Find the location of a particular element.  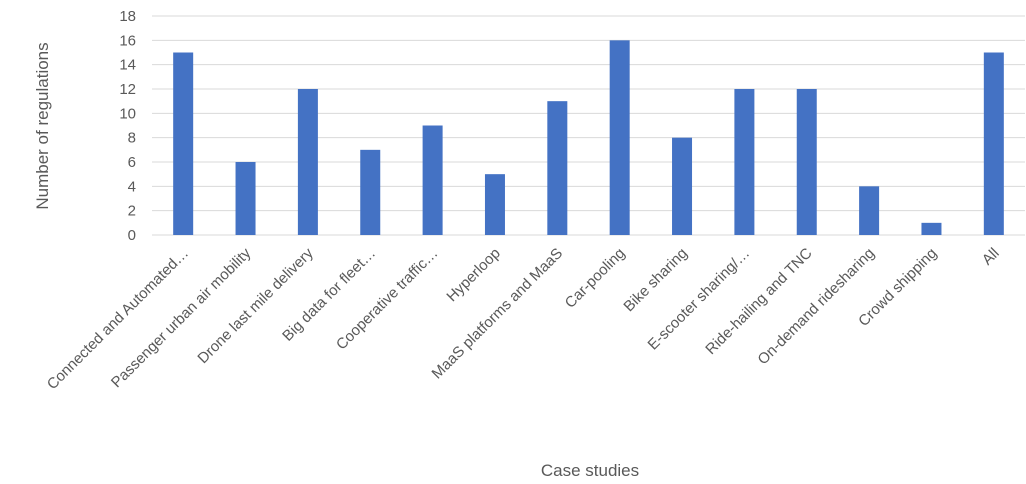

y-tick-label: 14 is located at coordinates (127, 65).